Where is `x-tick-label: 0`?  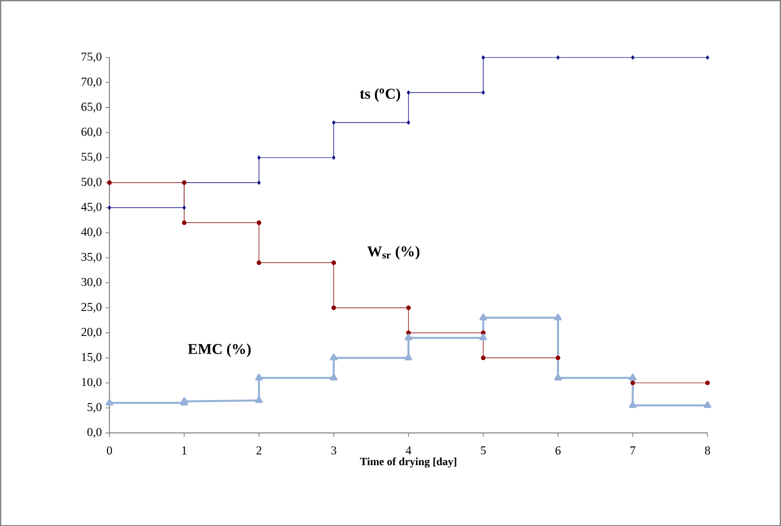
x-tick-label: 0 is located at coordinates (109, 450).